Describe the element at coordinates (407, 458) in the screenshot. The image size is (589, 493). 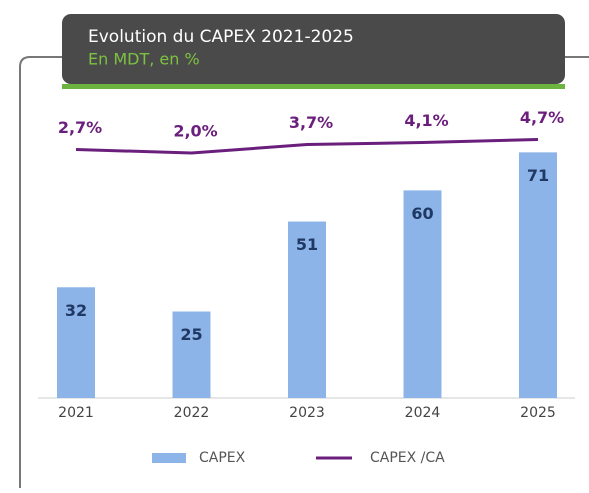
I see `legend-label: CAPEX /CA` at that location.